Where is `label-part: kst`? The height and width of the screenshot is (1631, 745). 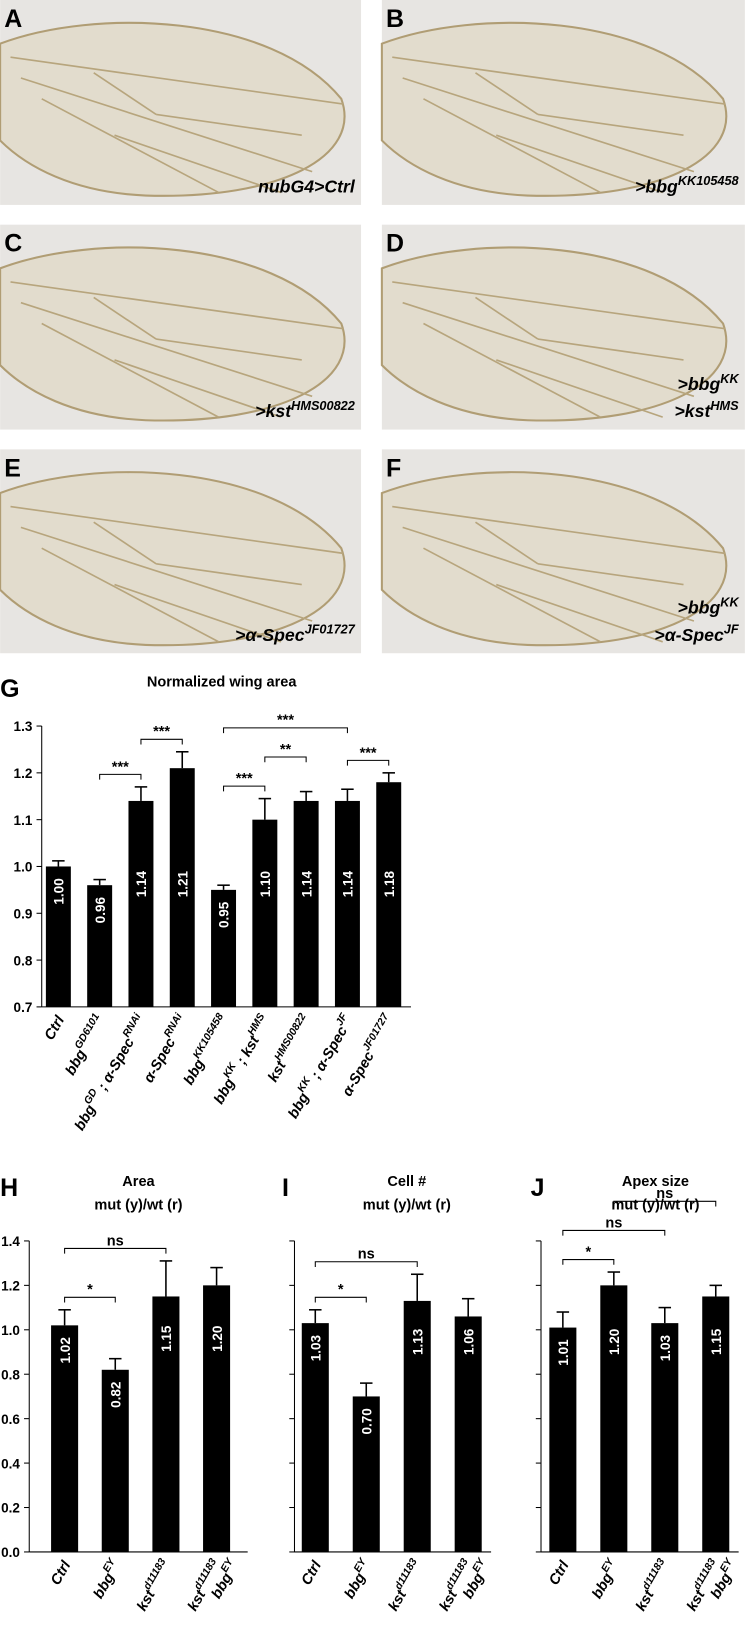
label-part: kst is located at coordinates (449, 1600).